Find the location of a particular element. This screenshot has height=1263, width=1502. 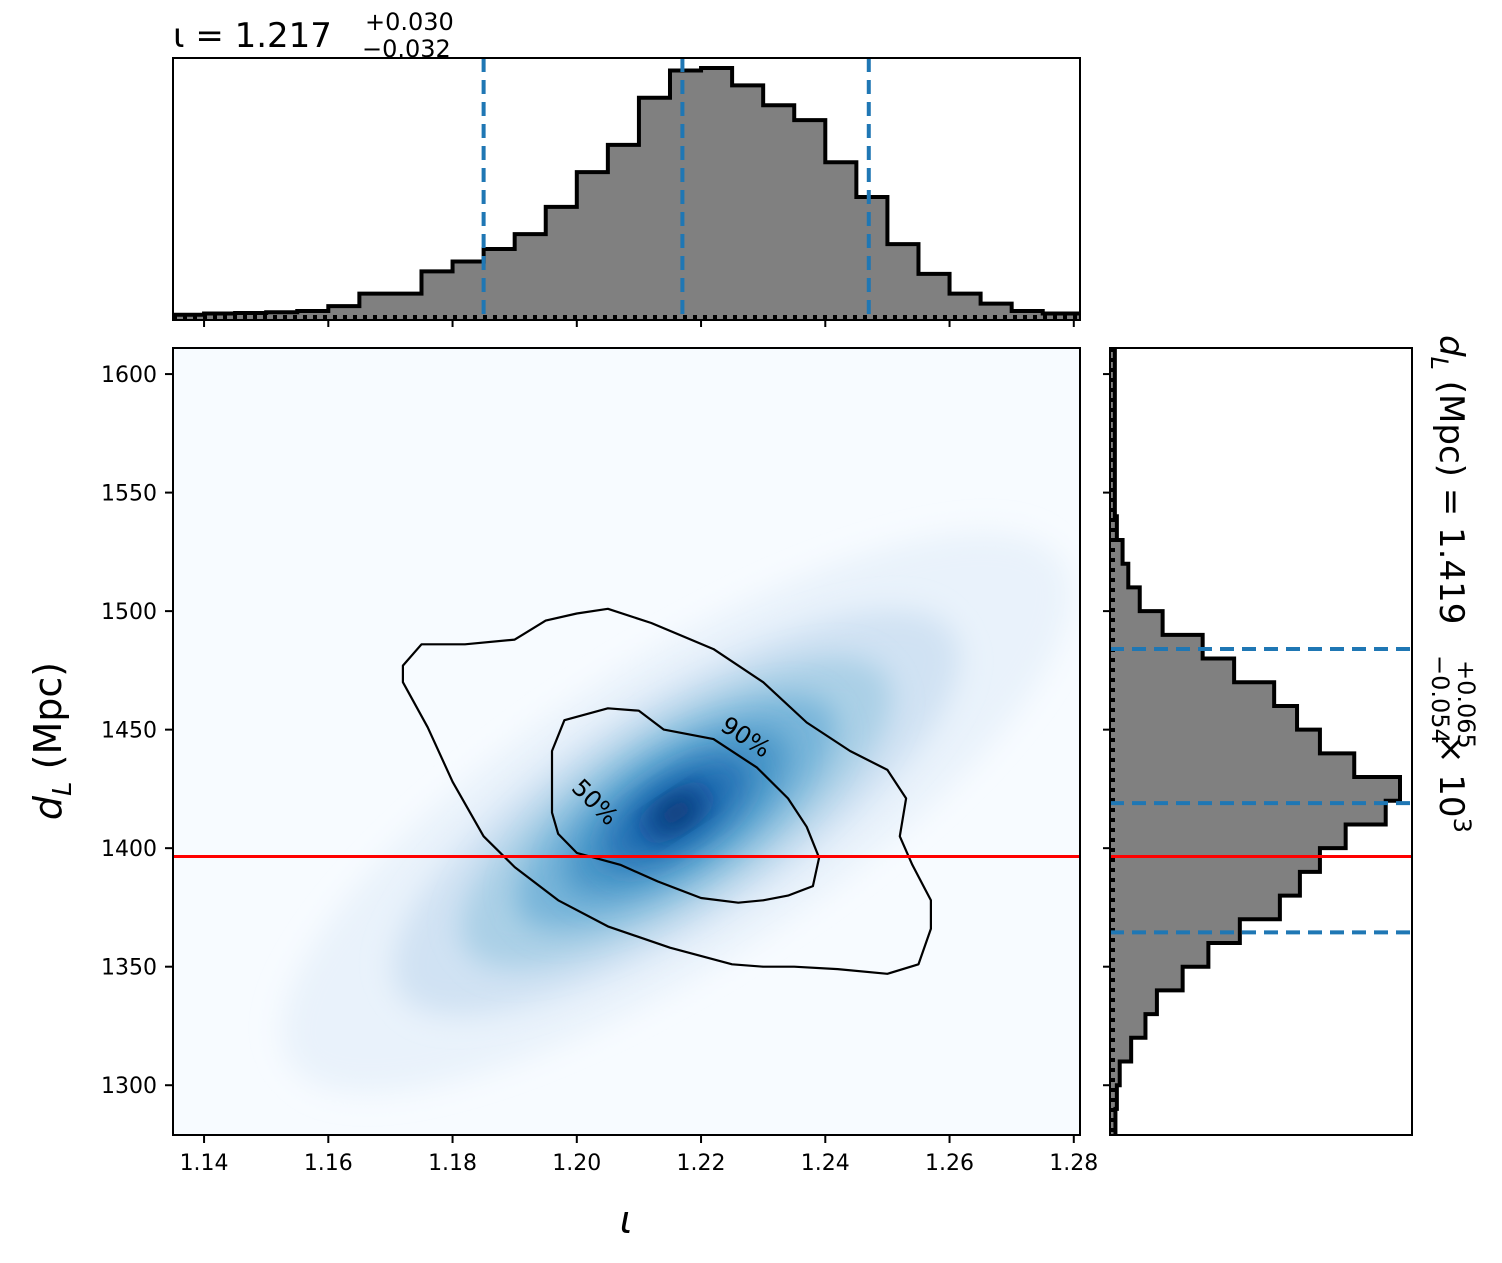

y-tick-label-1: 1350 is located at coordinates (129, 968).